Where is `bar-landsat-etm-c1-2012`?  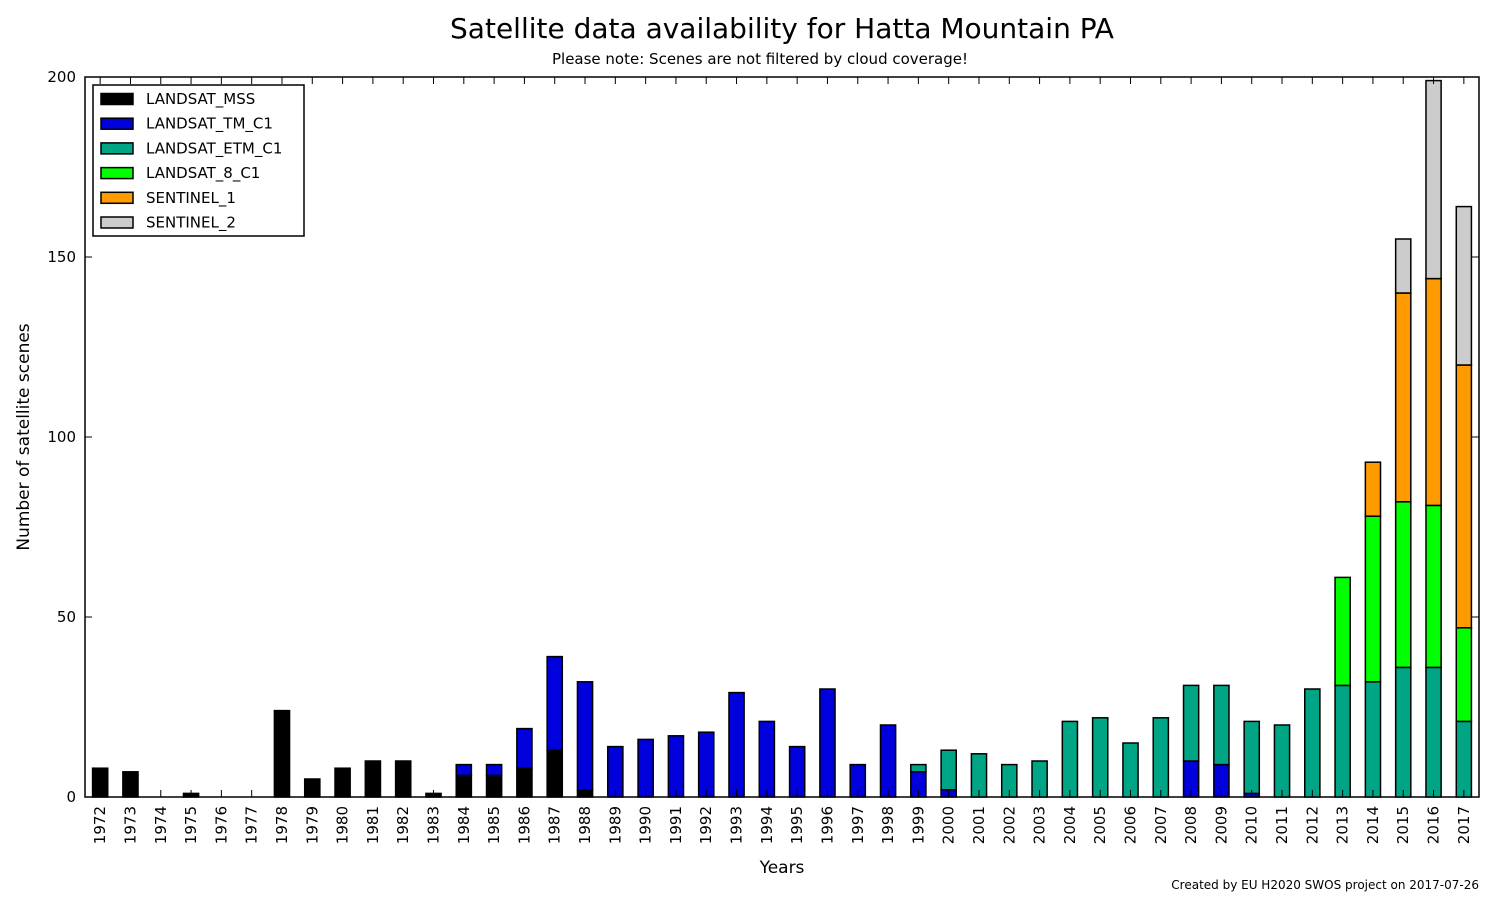
bar-landsat-etm-c1-2012 is located at coordinates (1312, 743).